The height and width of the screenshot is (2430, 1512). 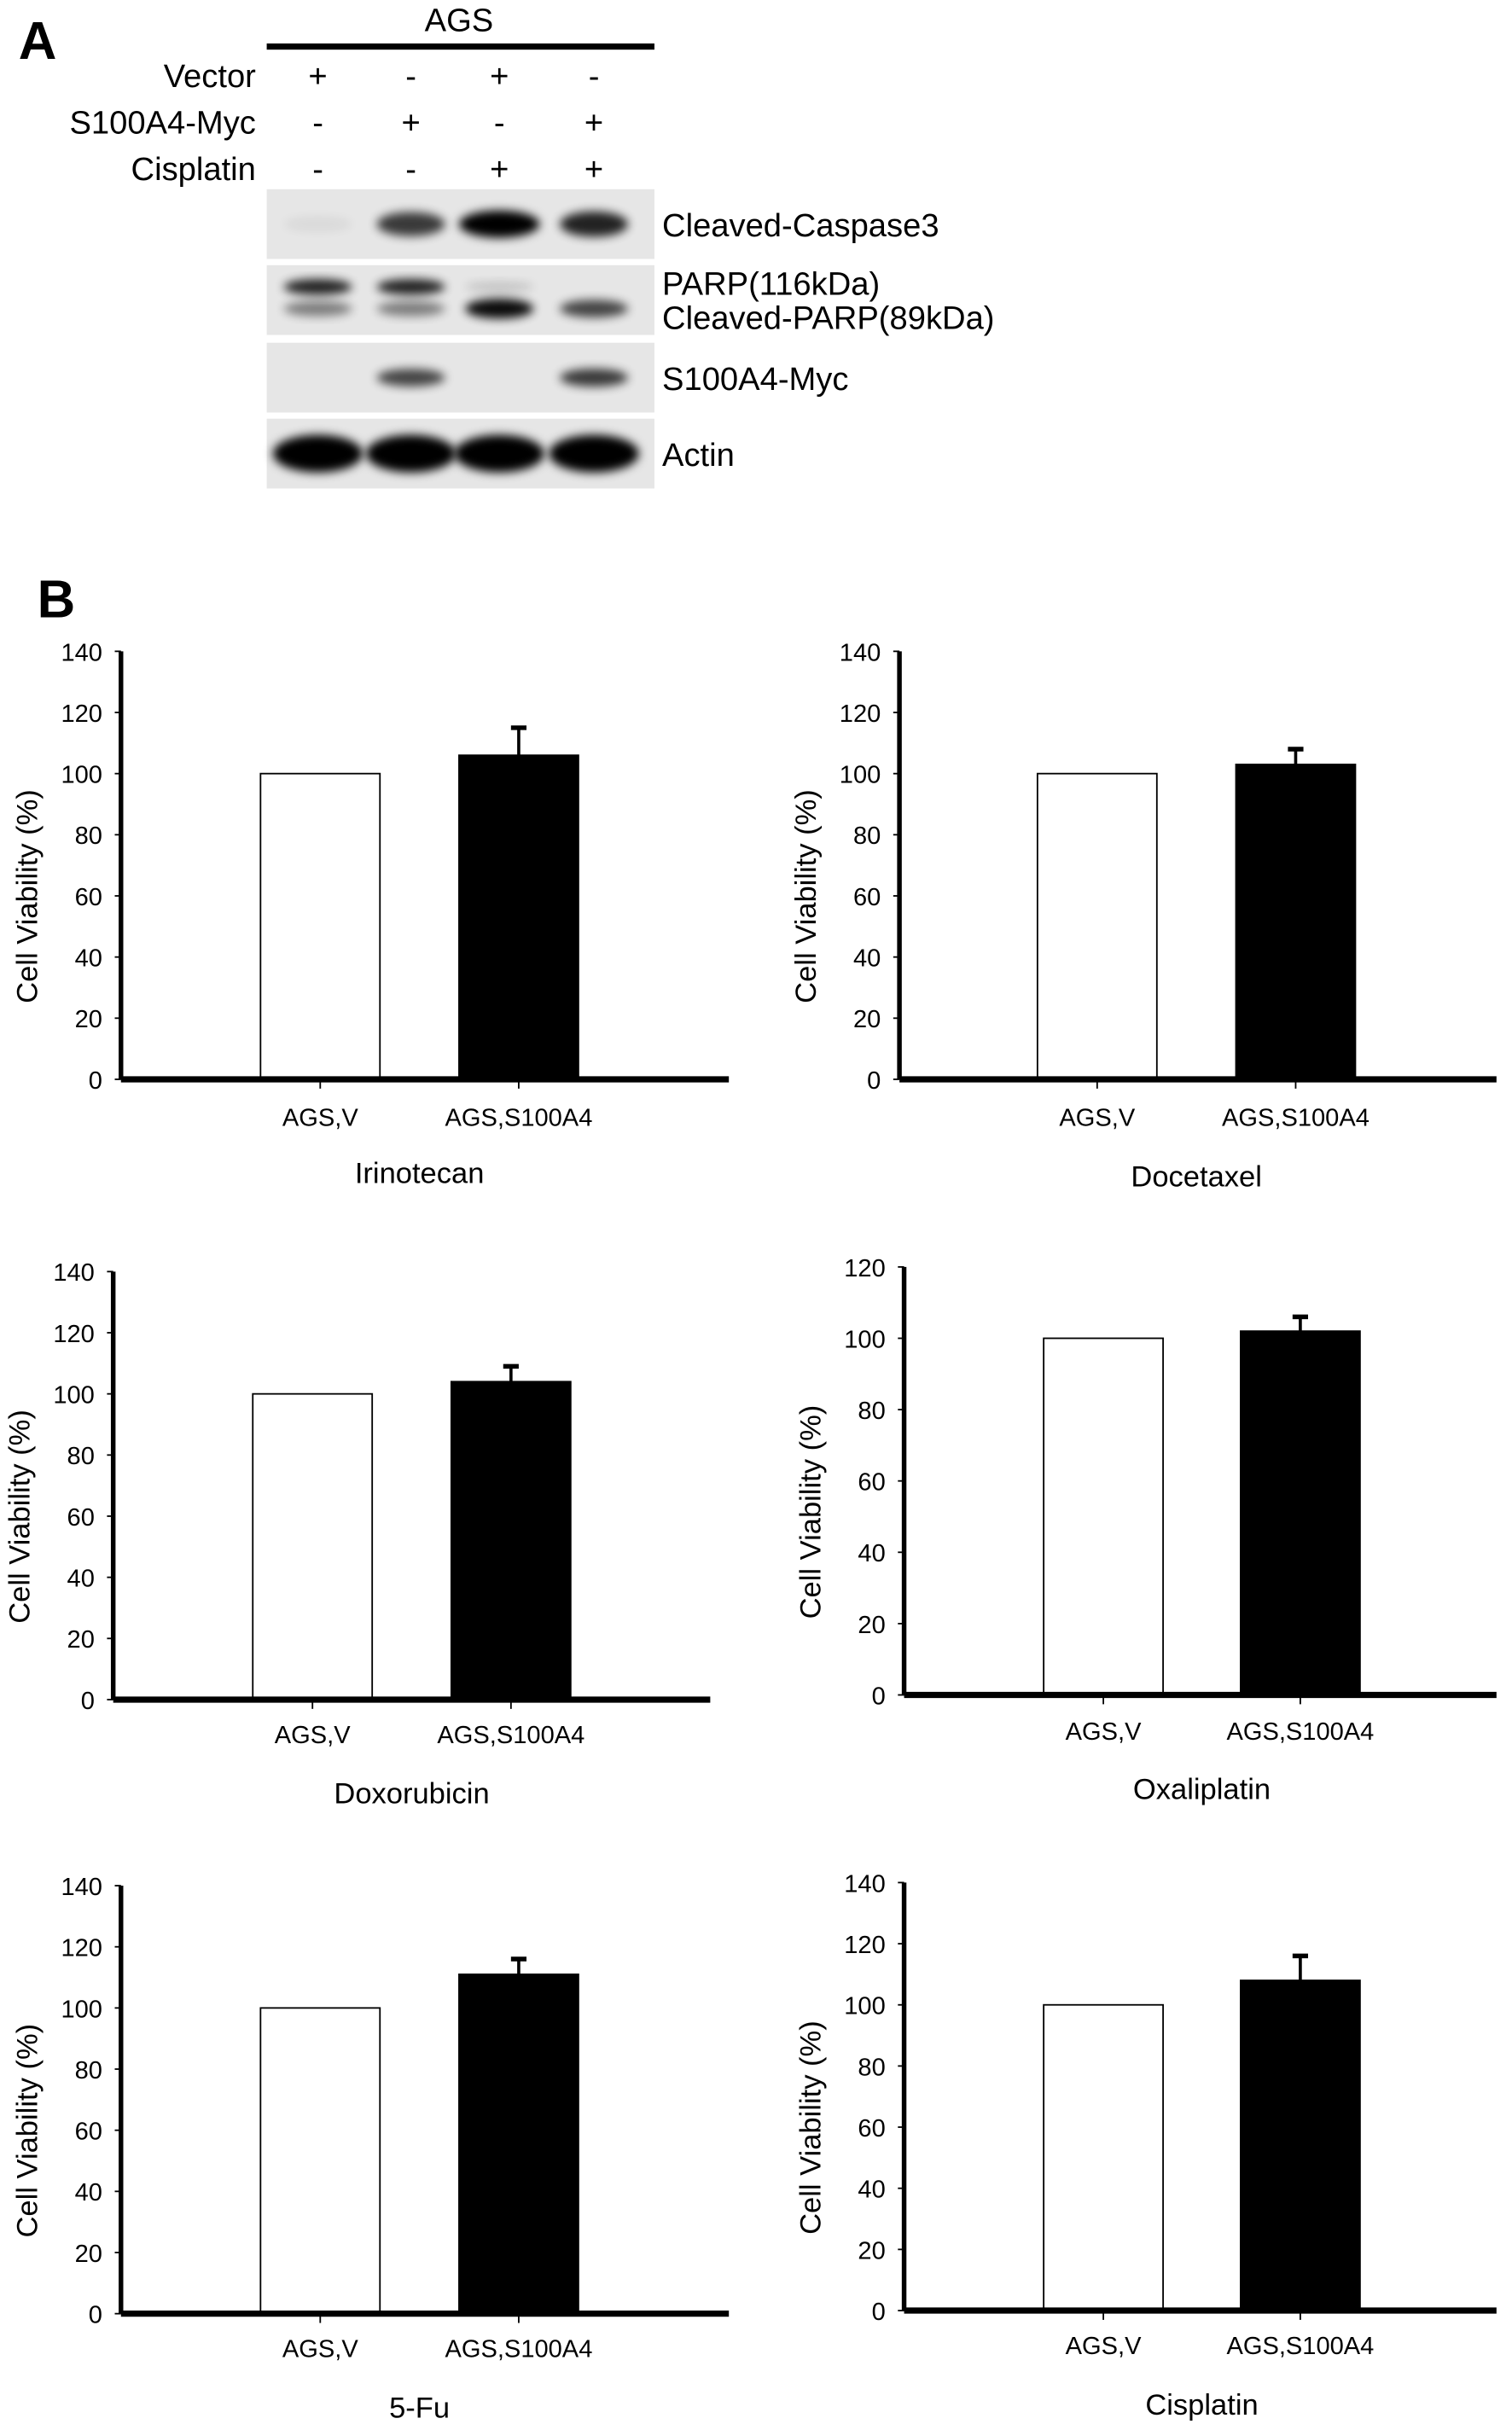 I want to click on chart-title: Irinotecan, so click(x=420, y=1174).